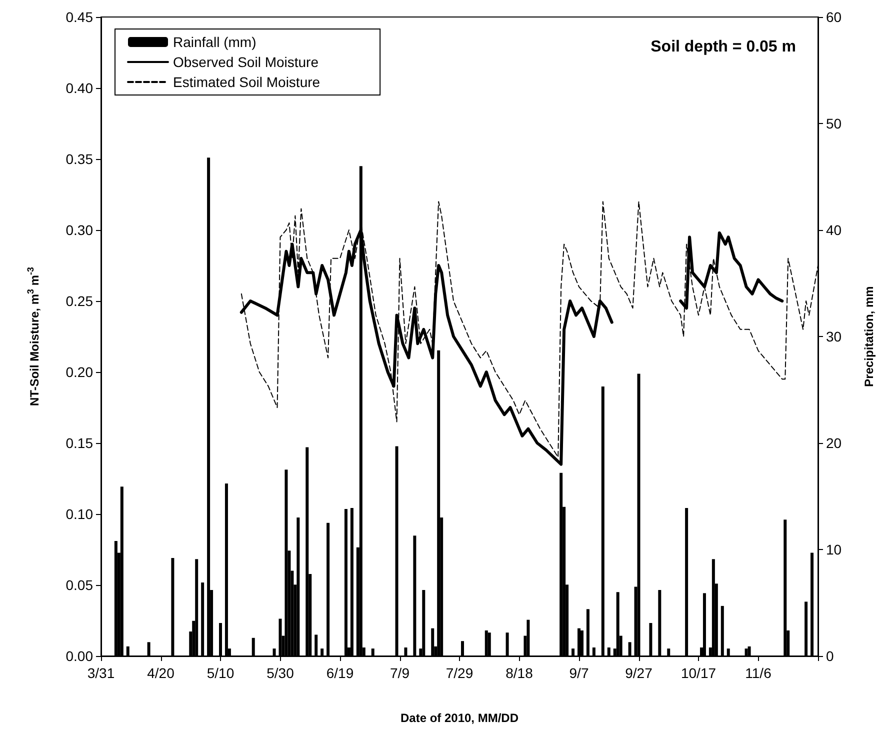 This screenshot has height=746, width=894. Describe the element at coordinates (80, 443) in the screenshot. I see `y-tick-label: 0.15` at that location.